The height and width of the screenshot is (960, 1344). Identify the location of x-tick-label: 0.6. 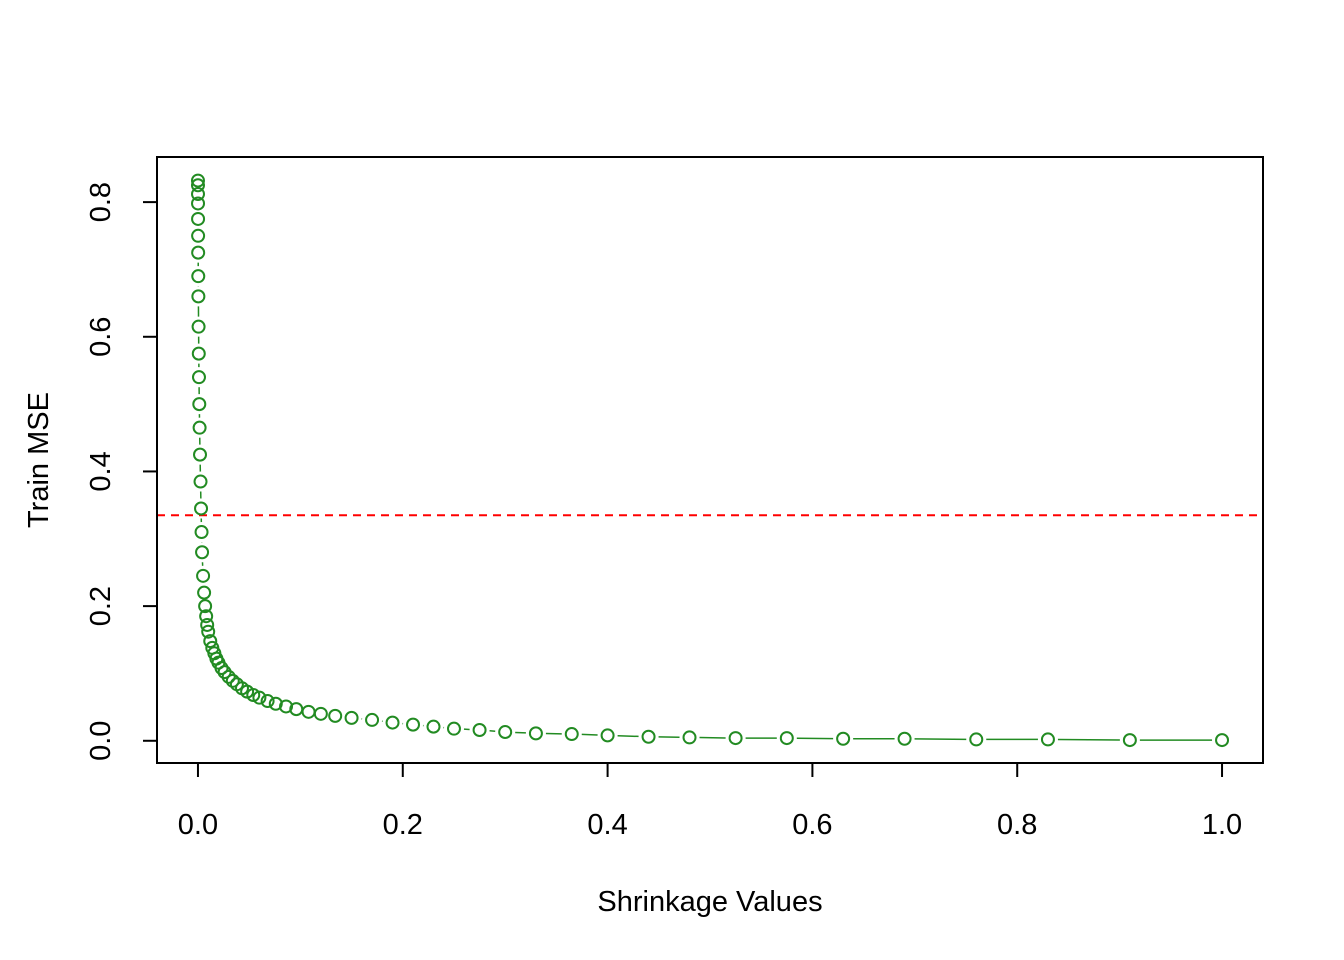
(812, 825).